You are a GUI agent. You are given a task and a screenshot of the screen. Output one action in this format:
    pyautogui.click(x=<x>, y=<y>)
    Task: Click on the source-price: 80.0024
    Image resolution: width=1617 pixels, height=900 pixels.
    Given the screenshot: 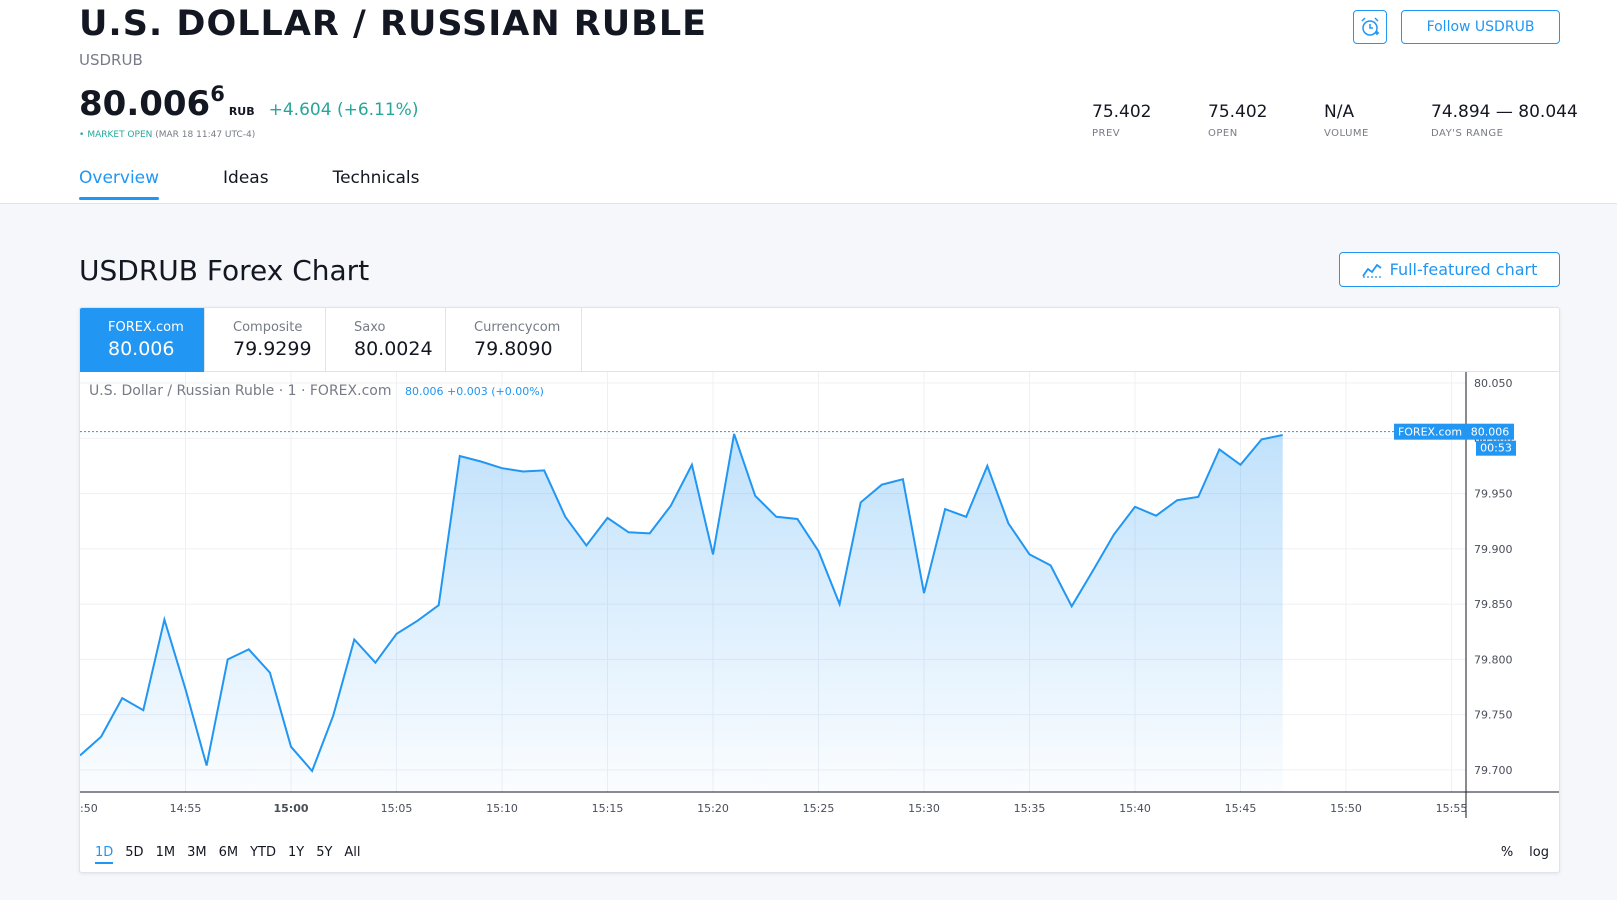 What is the action you would take?
    pyautogui.click(x=393, y=349)
    